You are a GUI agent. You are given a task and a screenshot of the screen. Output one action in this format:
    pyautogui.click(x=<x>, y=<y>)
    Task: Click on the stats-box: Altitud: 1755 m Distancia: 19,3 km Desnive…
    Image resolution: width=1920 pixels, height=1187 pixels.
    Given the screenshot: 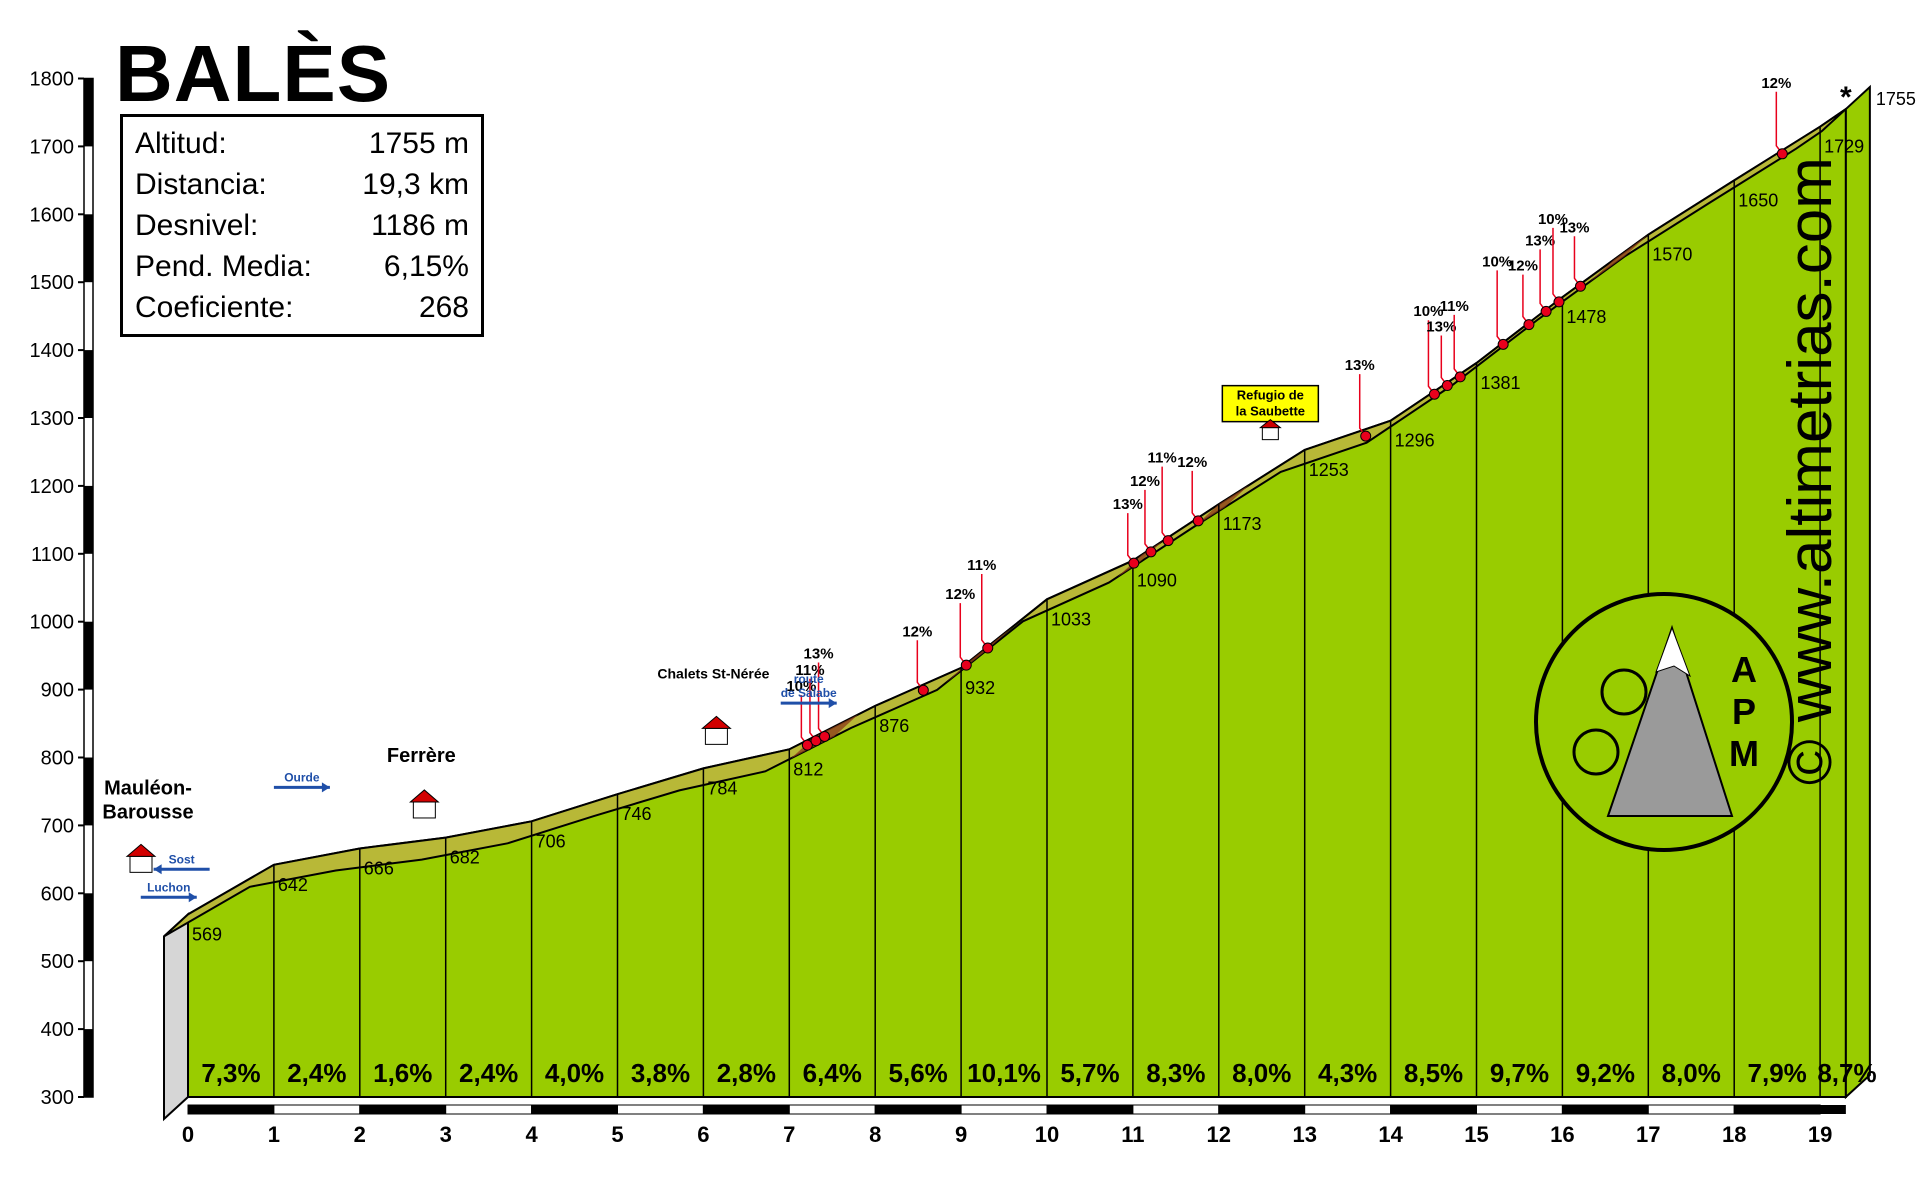 What is the action you would take?
    pyautogui.click(x=302, y=225)
    